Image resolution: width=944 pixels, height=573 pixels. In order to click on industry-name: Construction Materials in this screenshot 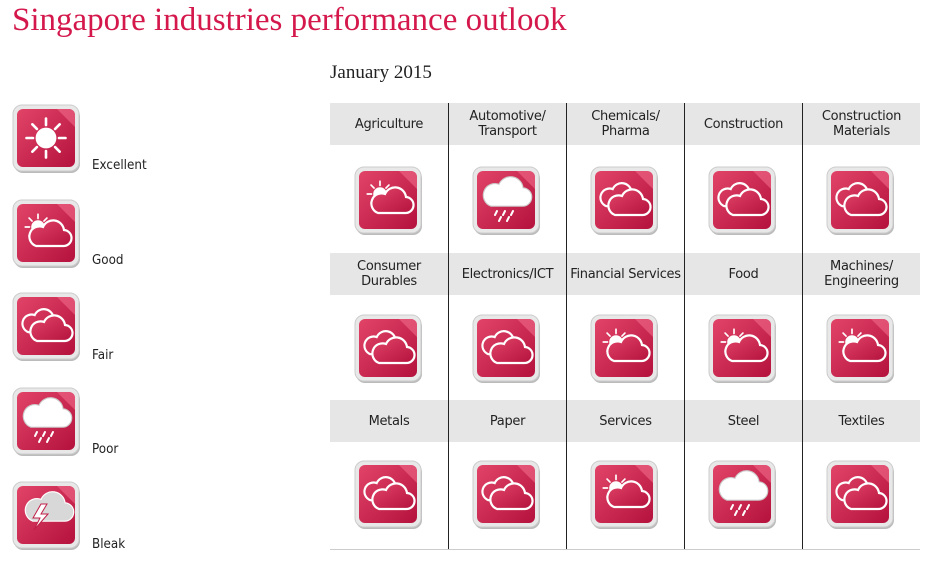, I will do `click(861, 124)`.